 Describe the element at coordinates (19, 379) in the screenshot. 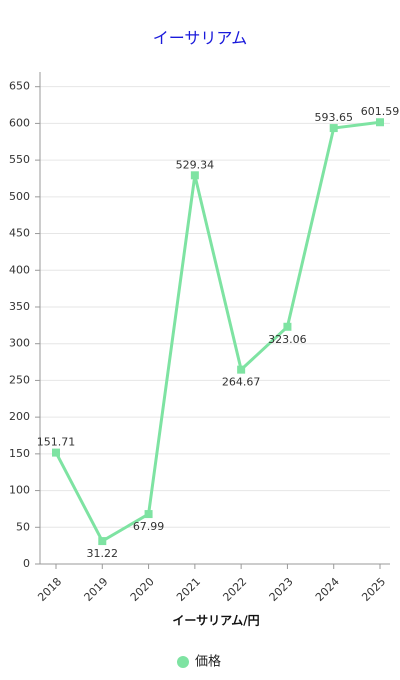

I see `y-tick-label: 250` at that location.